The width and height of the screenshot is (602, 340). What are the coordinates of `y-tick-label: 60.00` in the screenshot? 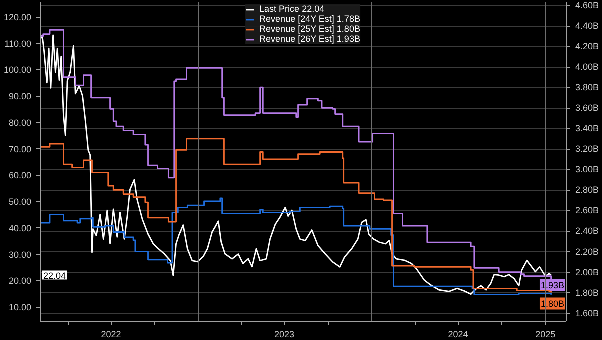 It's located at (20, 175).